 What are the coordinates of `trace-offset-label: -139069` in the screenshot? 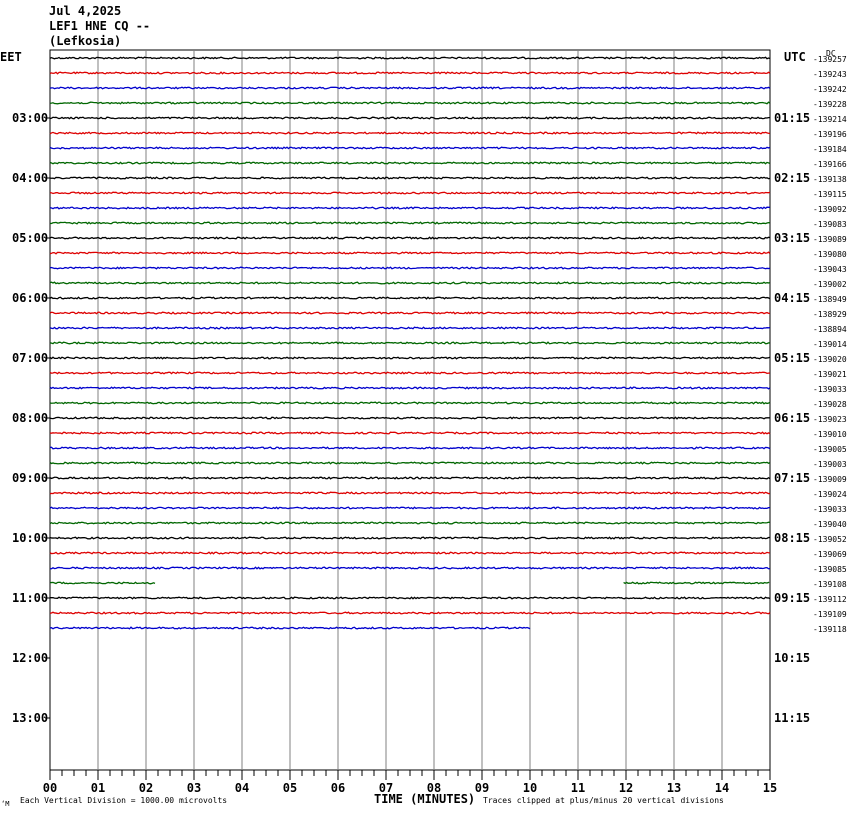 It's located at (830, 554).